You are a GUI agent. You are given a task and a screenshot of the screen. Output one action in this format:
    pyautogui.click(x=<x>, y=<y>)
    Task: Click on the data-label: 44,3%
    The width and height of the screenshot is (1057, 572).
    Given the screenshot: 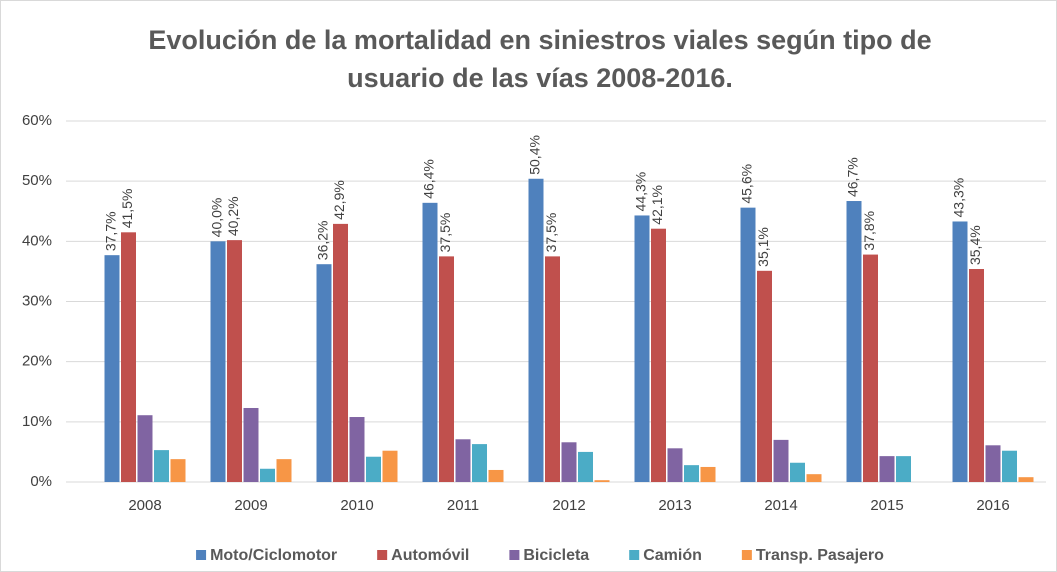 What is the action you would take?
    pyautogui.click(x=641, y=192)
    